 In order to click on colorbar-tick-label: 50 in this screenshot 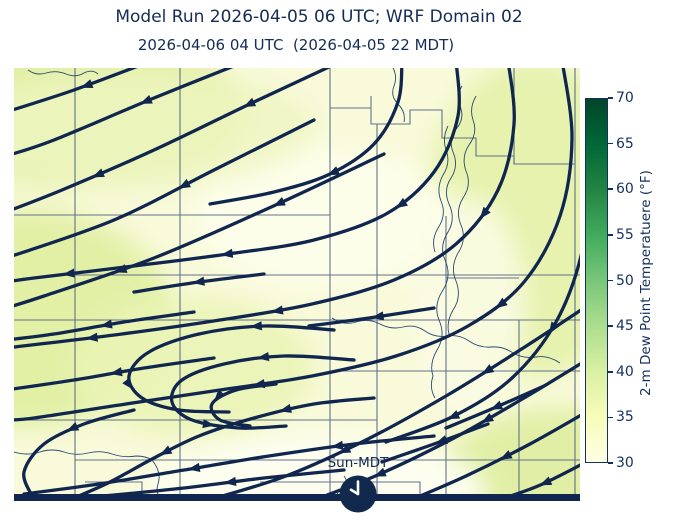, I will do `click(625, 280)`.